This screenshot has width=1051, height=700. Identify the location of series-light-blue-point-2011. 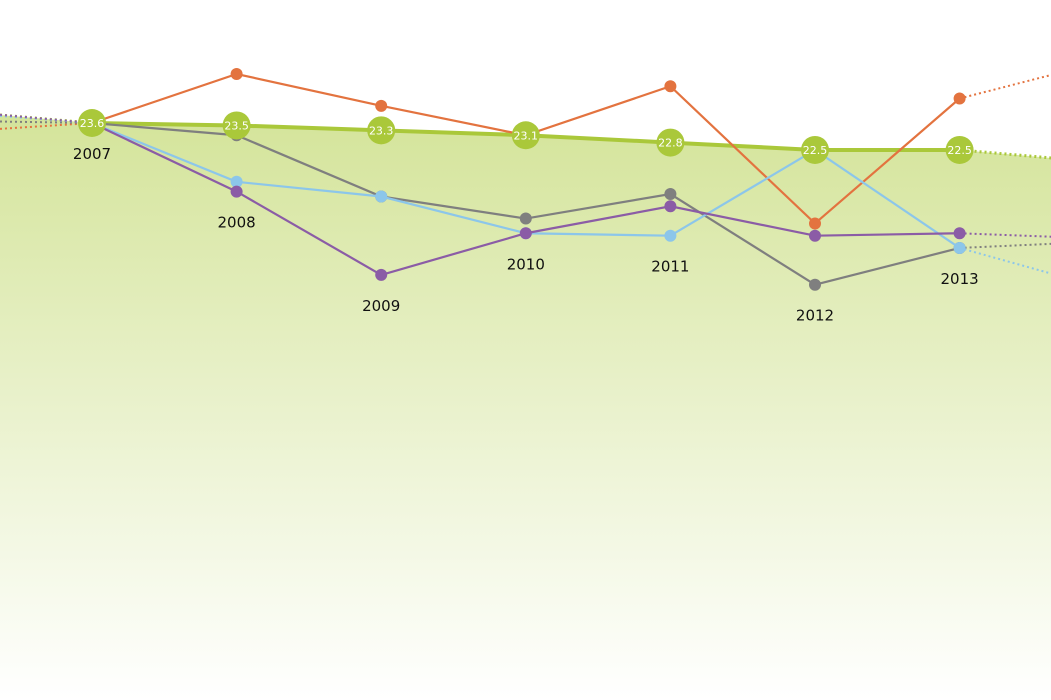
(670, 235).